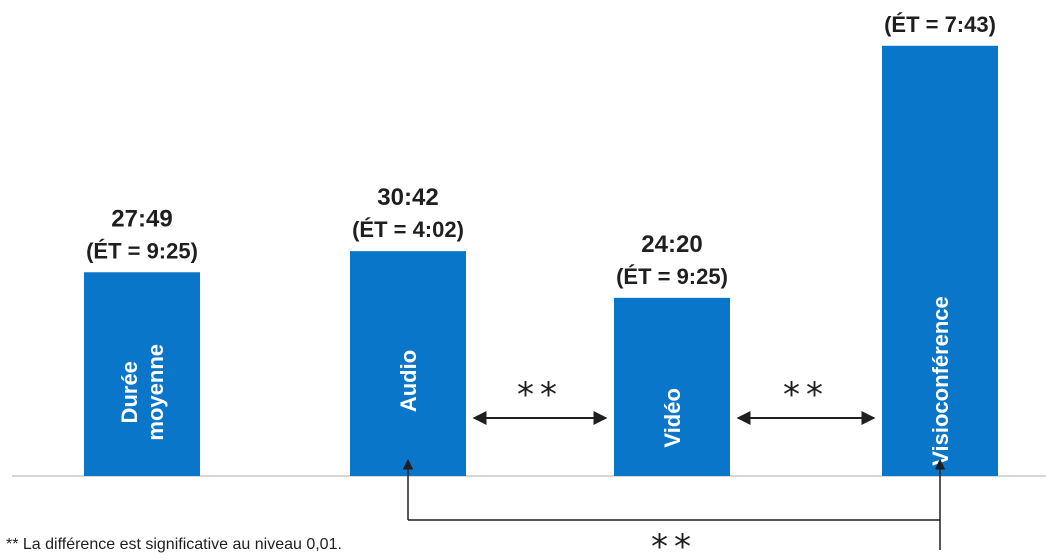 The image size is (1058, 560). What do you see at coordinates (129, 392) in the screenshot?
I see `bar-category-label-0-0: Durée` at bounding box center [129, 392].